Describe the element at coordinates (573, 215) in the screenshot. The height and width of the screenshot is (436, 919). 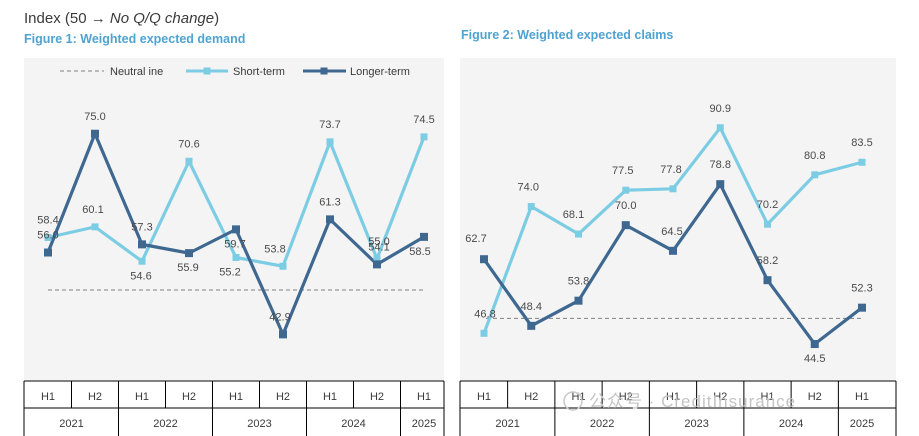
I see `data-label: 68.1` at that location.